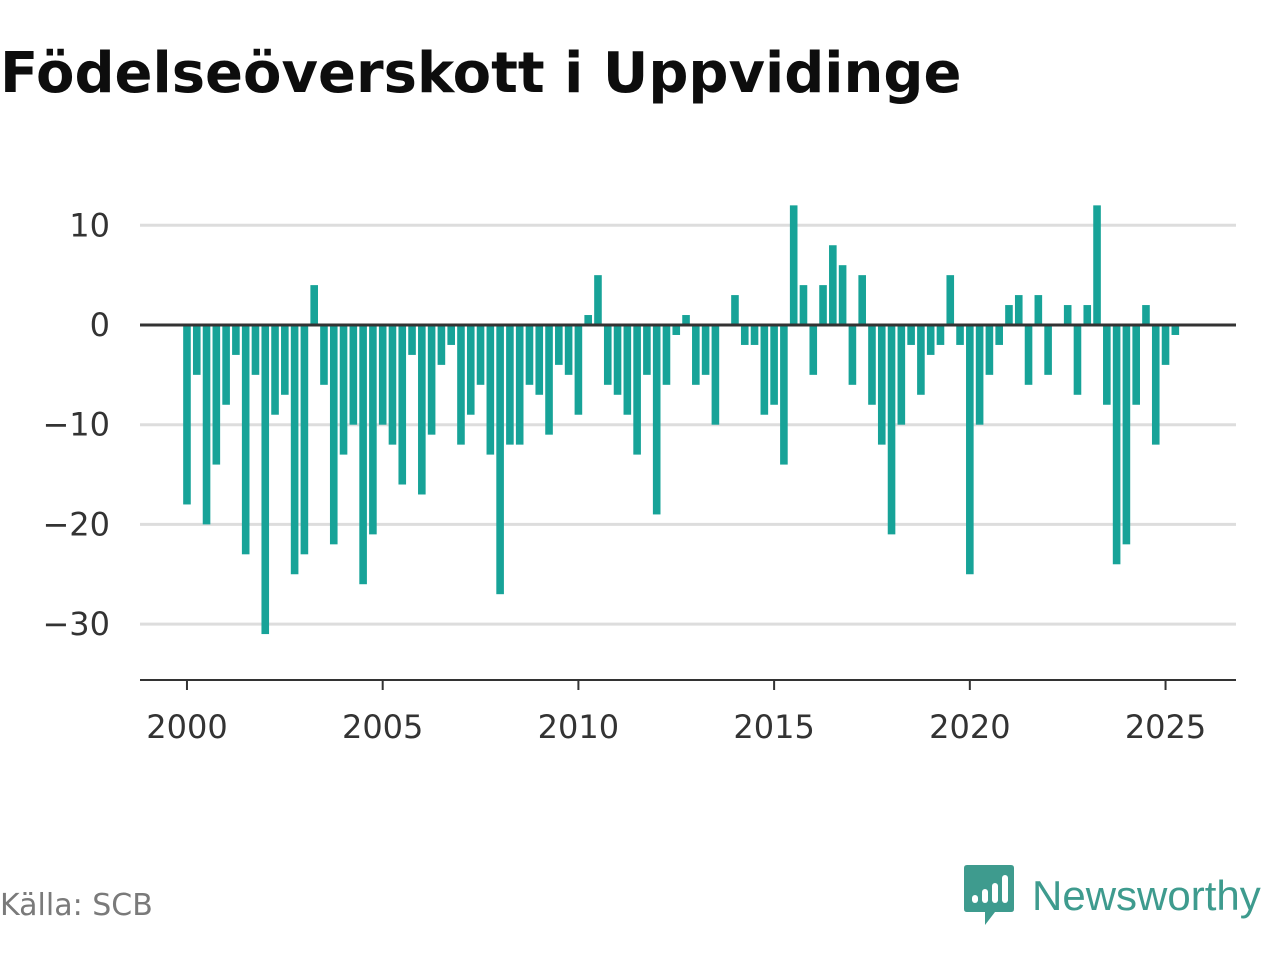 The image size is (1280, 960). I want to click on y-tick-label: −20, so click(76, 524).